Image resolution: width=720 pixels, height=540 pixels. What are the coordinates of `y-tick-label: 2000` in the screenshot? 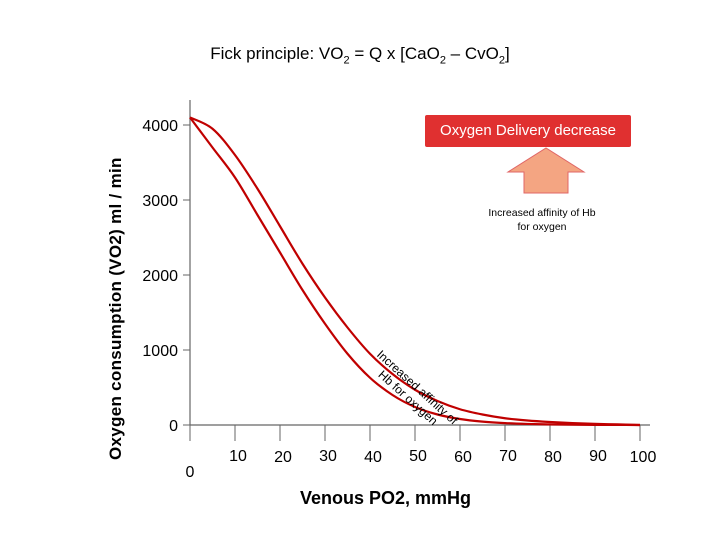 It's located at (160, 276).